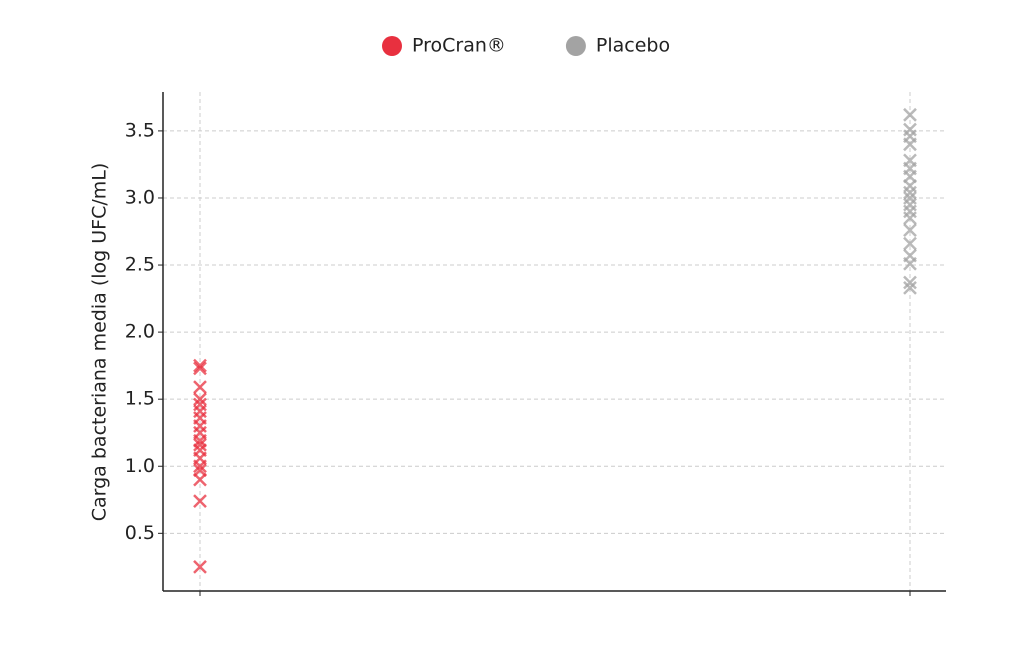  I want to click on legend-label: ProCran®, so click(459, 46).